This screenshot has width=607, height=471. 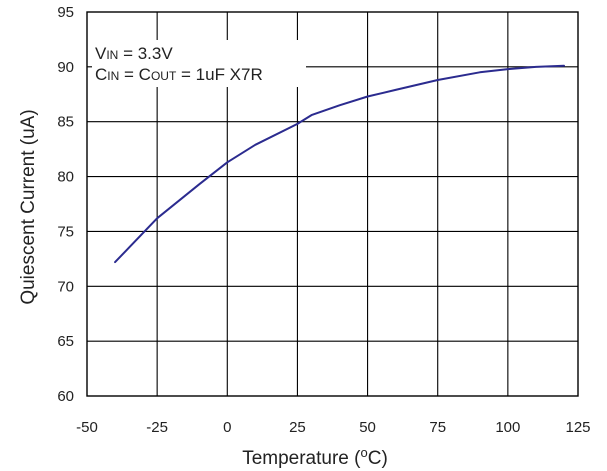 I want to click on x-tick-label: -50, so click(x=87, y=427).